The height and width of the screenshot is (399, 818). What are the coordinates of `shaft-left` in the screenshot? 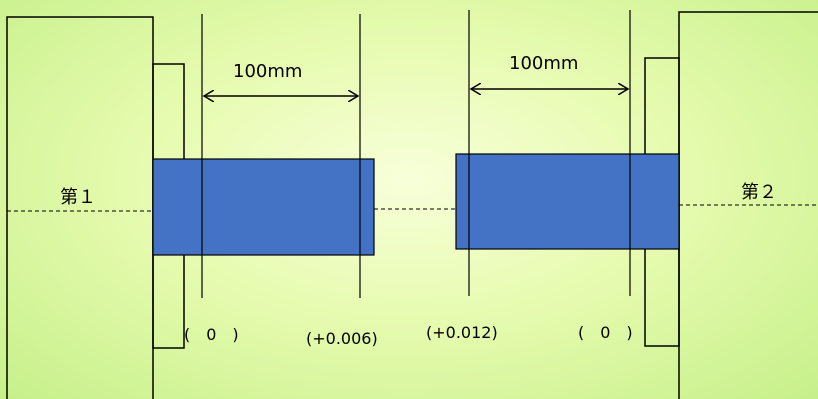 It's located at (263, 207).